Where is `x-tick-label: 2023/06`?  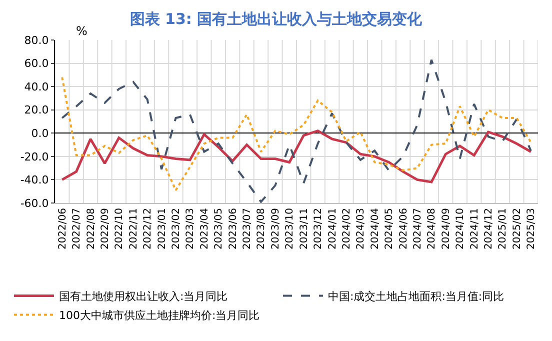 x-tick-label: 2023/06 is located at coordinates (233, 229).